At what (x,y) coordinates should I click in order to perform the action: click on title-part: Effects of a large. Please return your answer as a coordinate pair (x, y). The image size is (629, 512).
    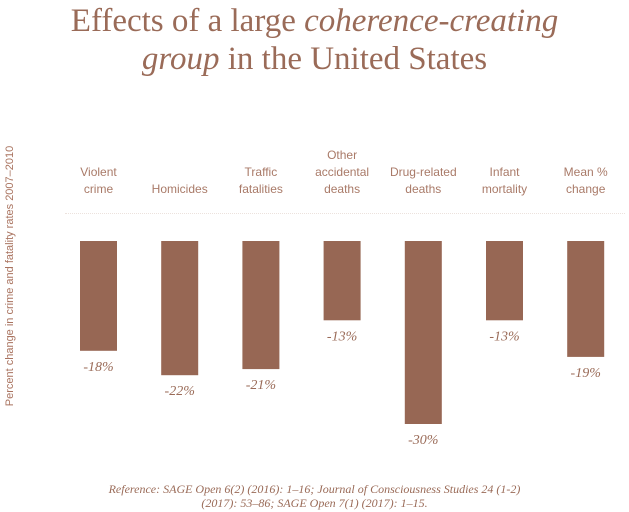
    Looking at the image, I should click on (187, 21).